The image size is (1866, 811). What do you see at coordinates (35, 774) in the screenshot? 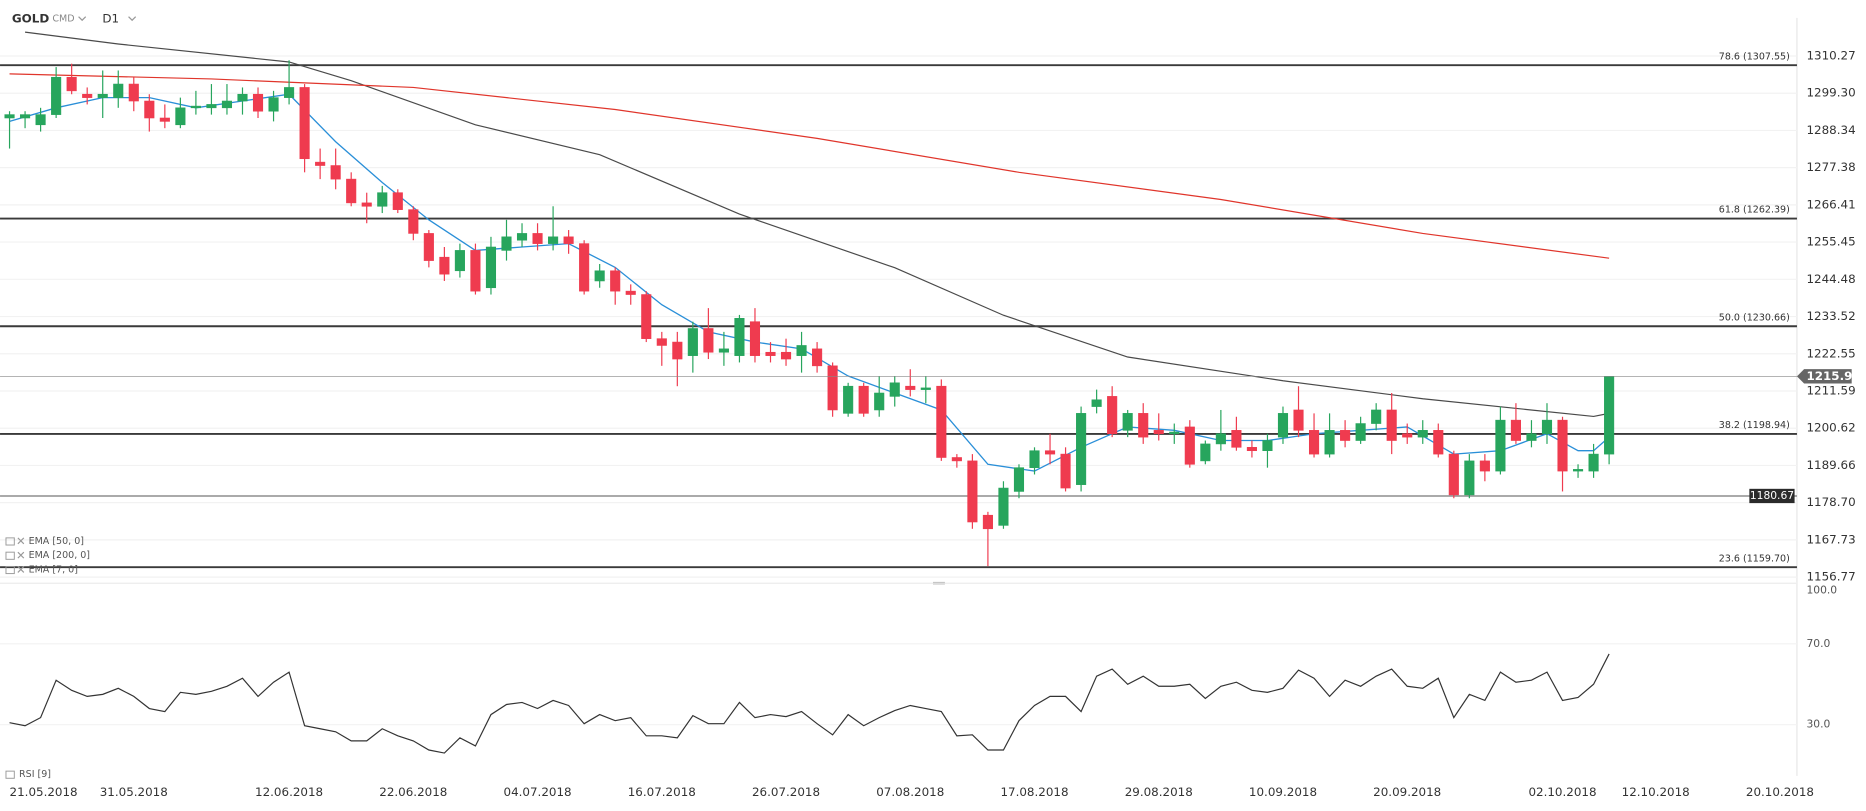
I see `legend-entry: RSI [9]` at bounding box center [35, 774].